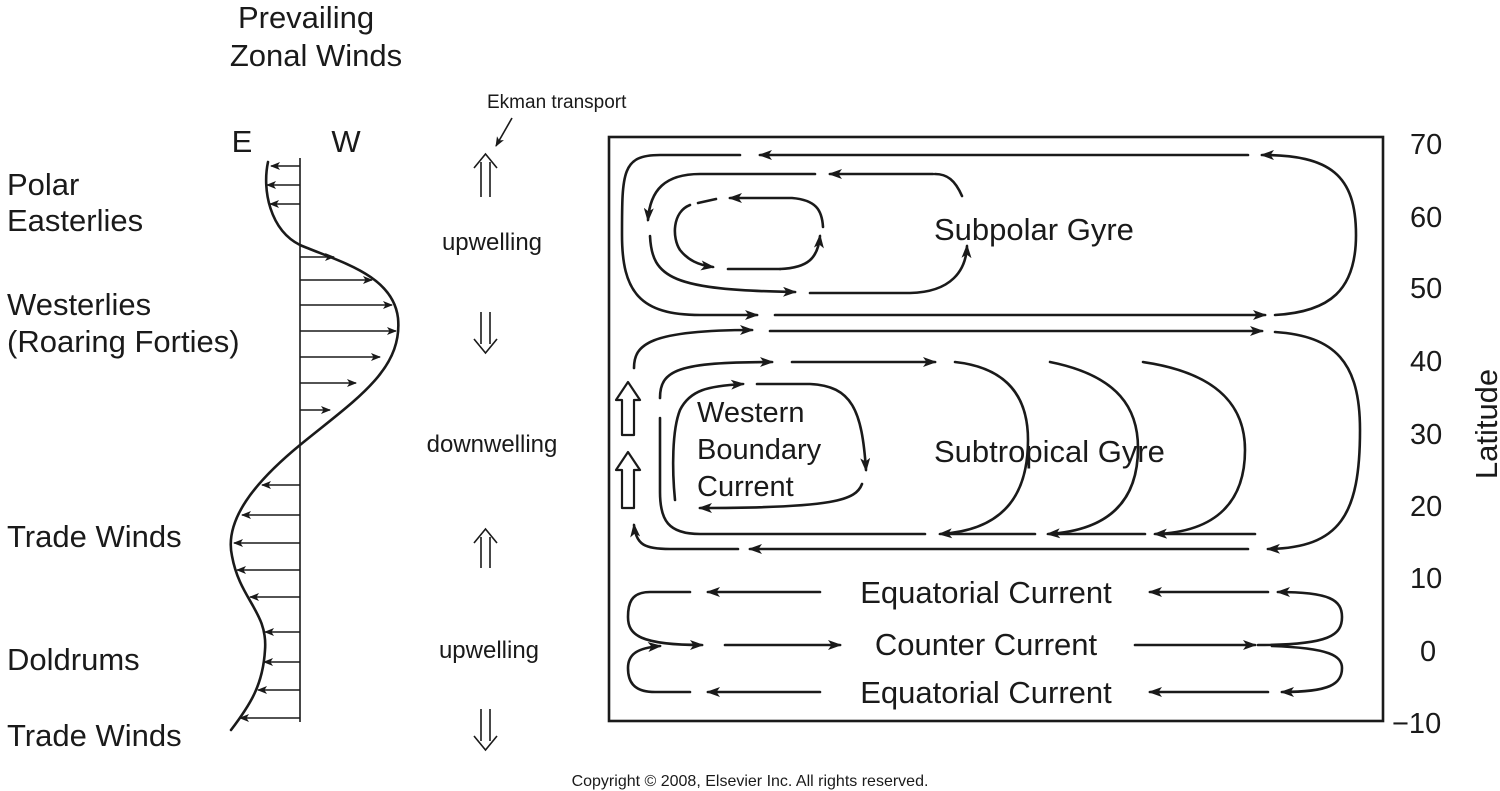 This screenshot has width=1500, height=791. What do you see at coordinates (628, 445) in the screenshot?
I see `western-boundary-hollow-arrows` at bounding box center [628, 445].